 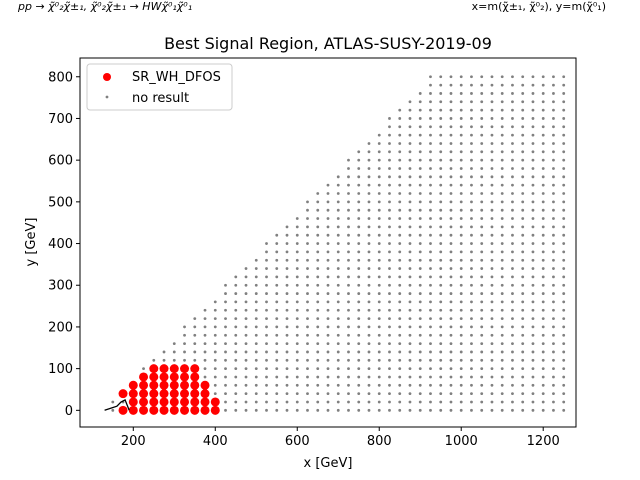 What do you see at coordinates (117, 404) in the screenshot?
I see `annotation-layer` at bounding box center [117, 404].